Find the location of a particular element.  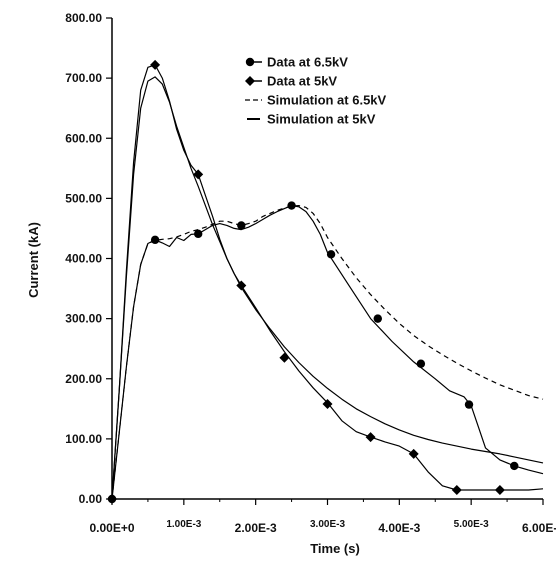

x-tick-label: 2.00E-3 is located at coordinates (256, 528).